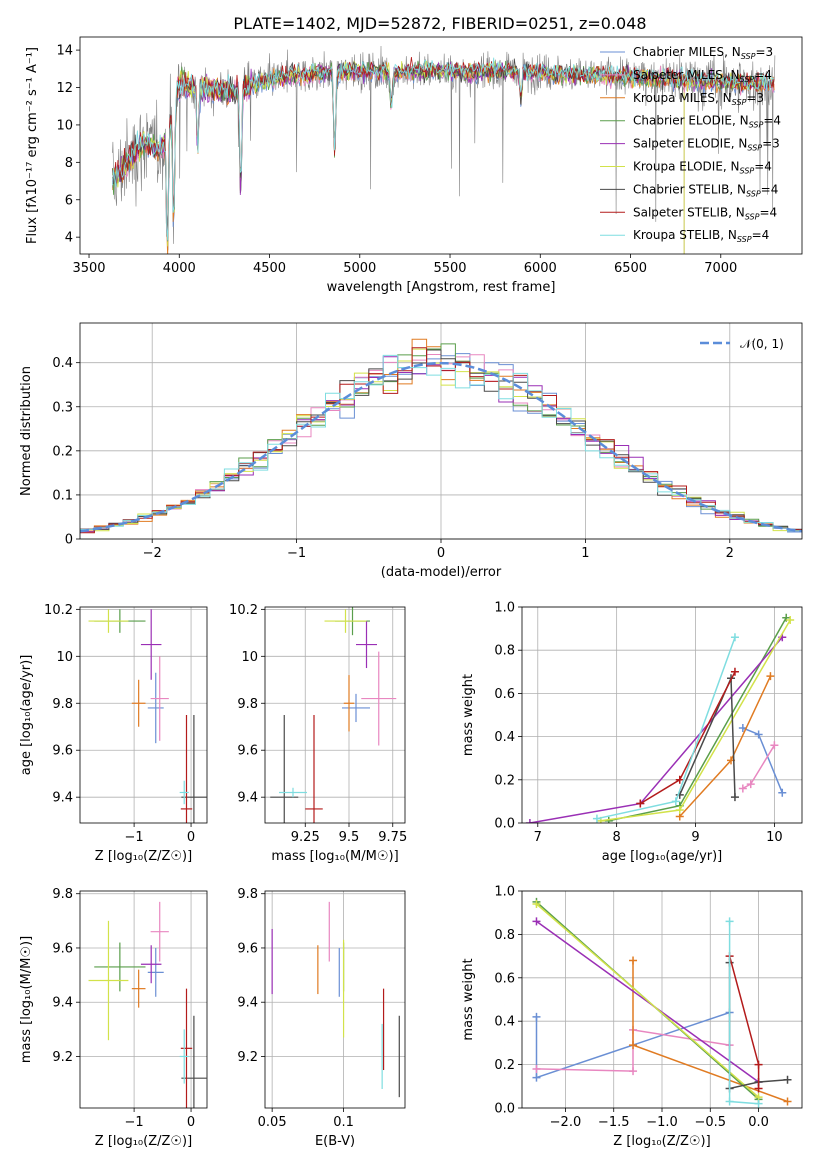 Image resolution: width=819 pixels, height=1170 pixels. I want to click on x-tick-label: 4000, so click(179, 268).